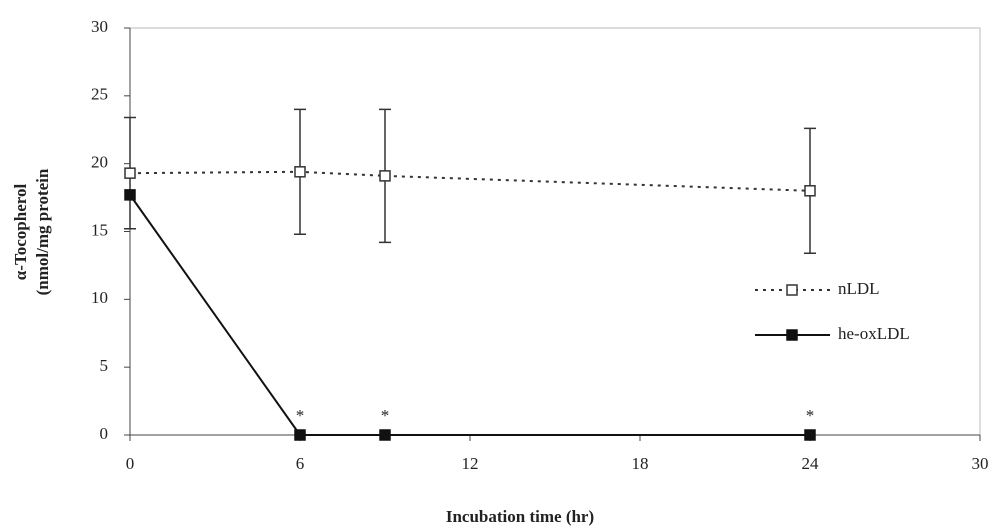 This screenshot has width=996, height=530. What do you see at coordinates (99, 94) in the screenshot?
I see `y-tick-label: 25` at bounding box center [99, 94].